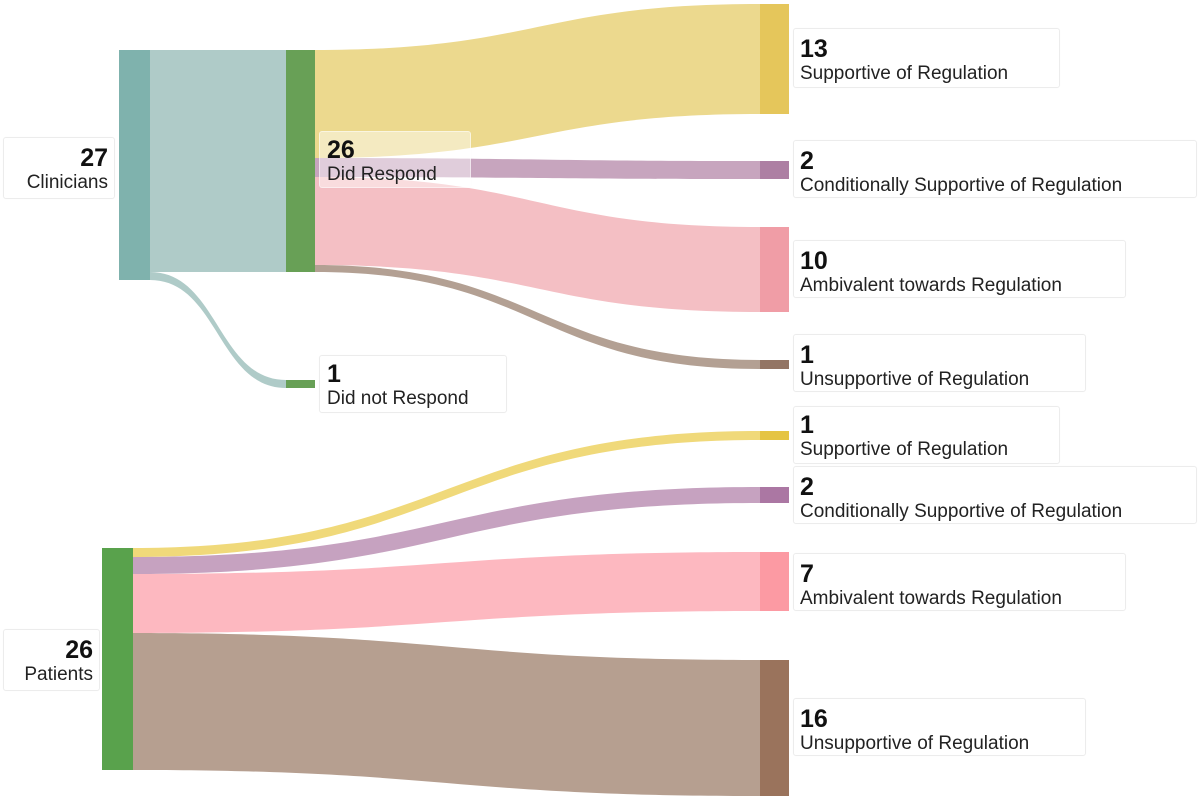  Describe the element at coordinates (67, 182) in the screenshot. I see `clinicians-label: Clinicians` at that location.